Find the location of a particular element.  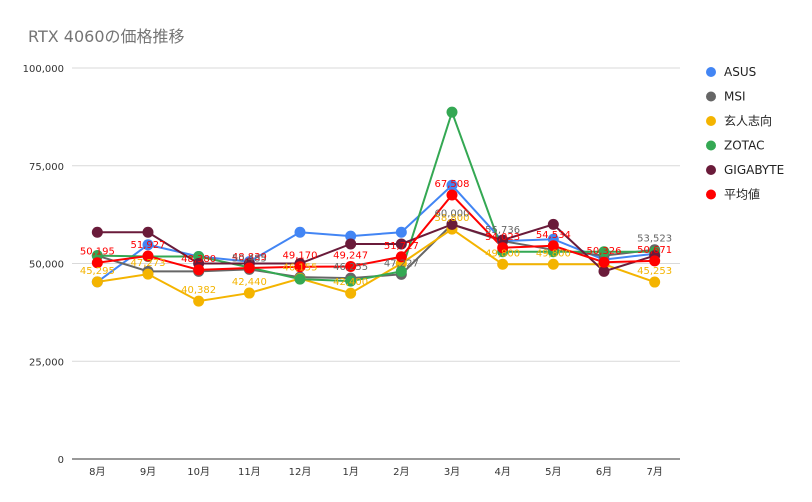

data-label: 51,717 is located at coordinates (401, 246).